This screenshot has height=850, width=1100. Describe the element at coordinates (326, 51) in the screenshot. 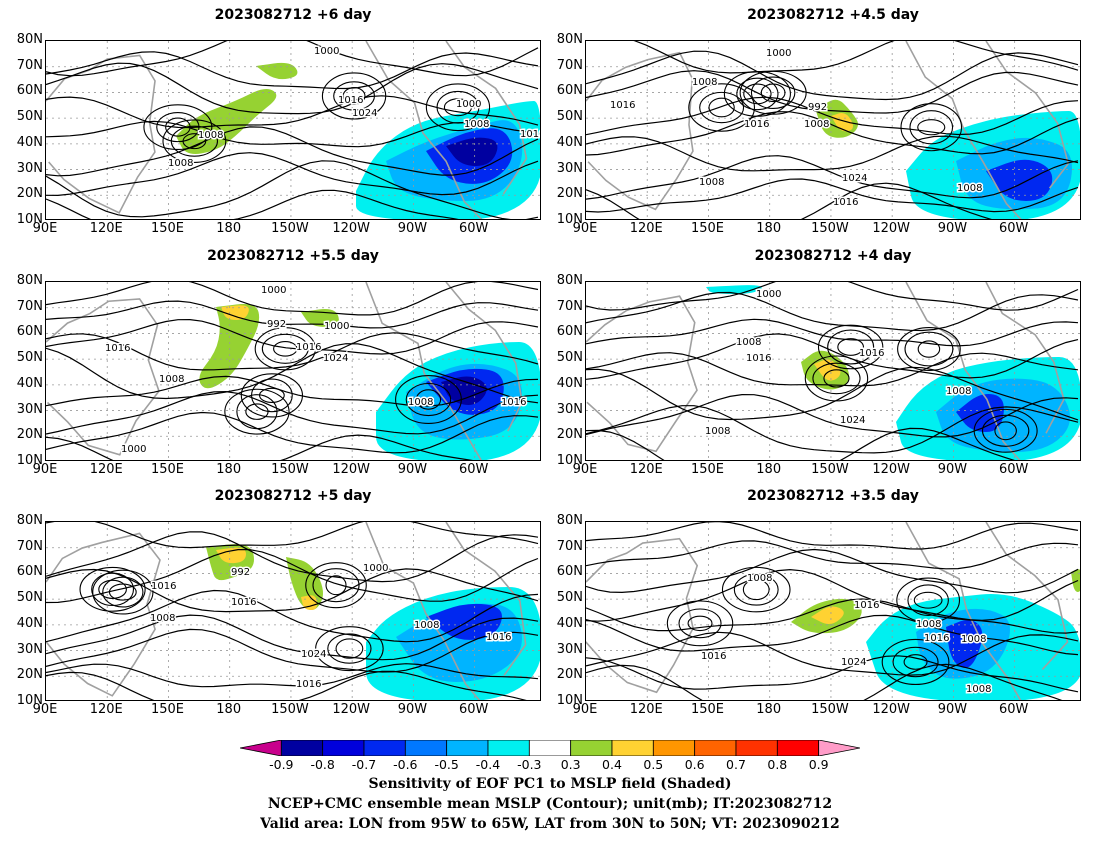

I see `contour-label: 1000` at that location.